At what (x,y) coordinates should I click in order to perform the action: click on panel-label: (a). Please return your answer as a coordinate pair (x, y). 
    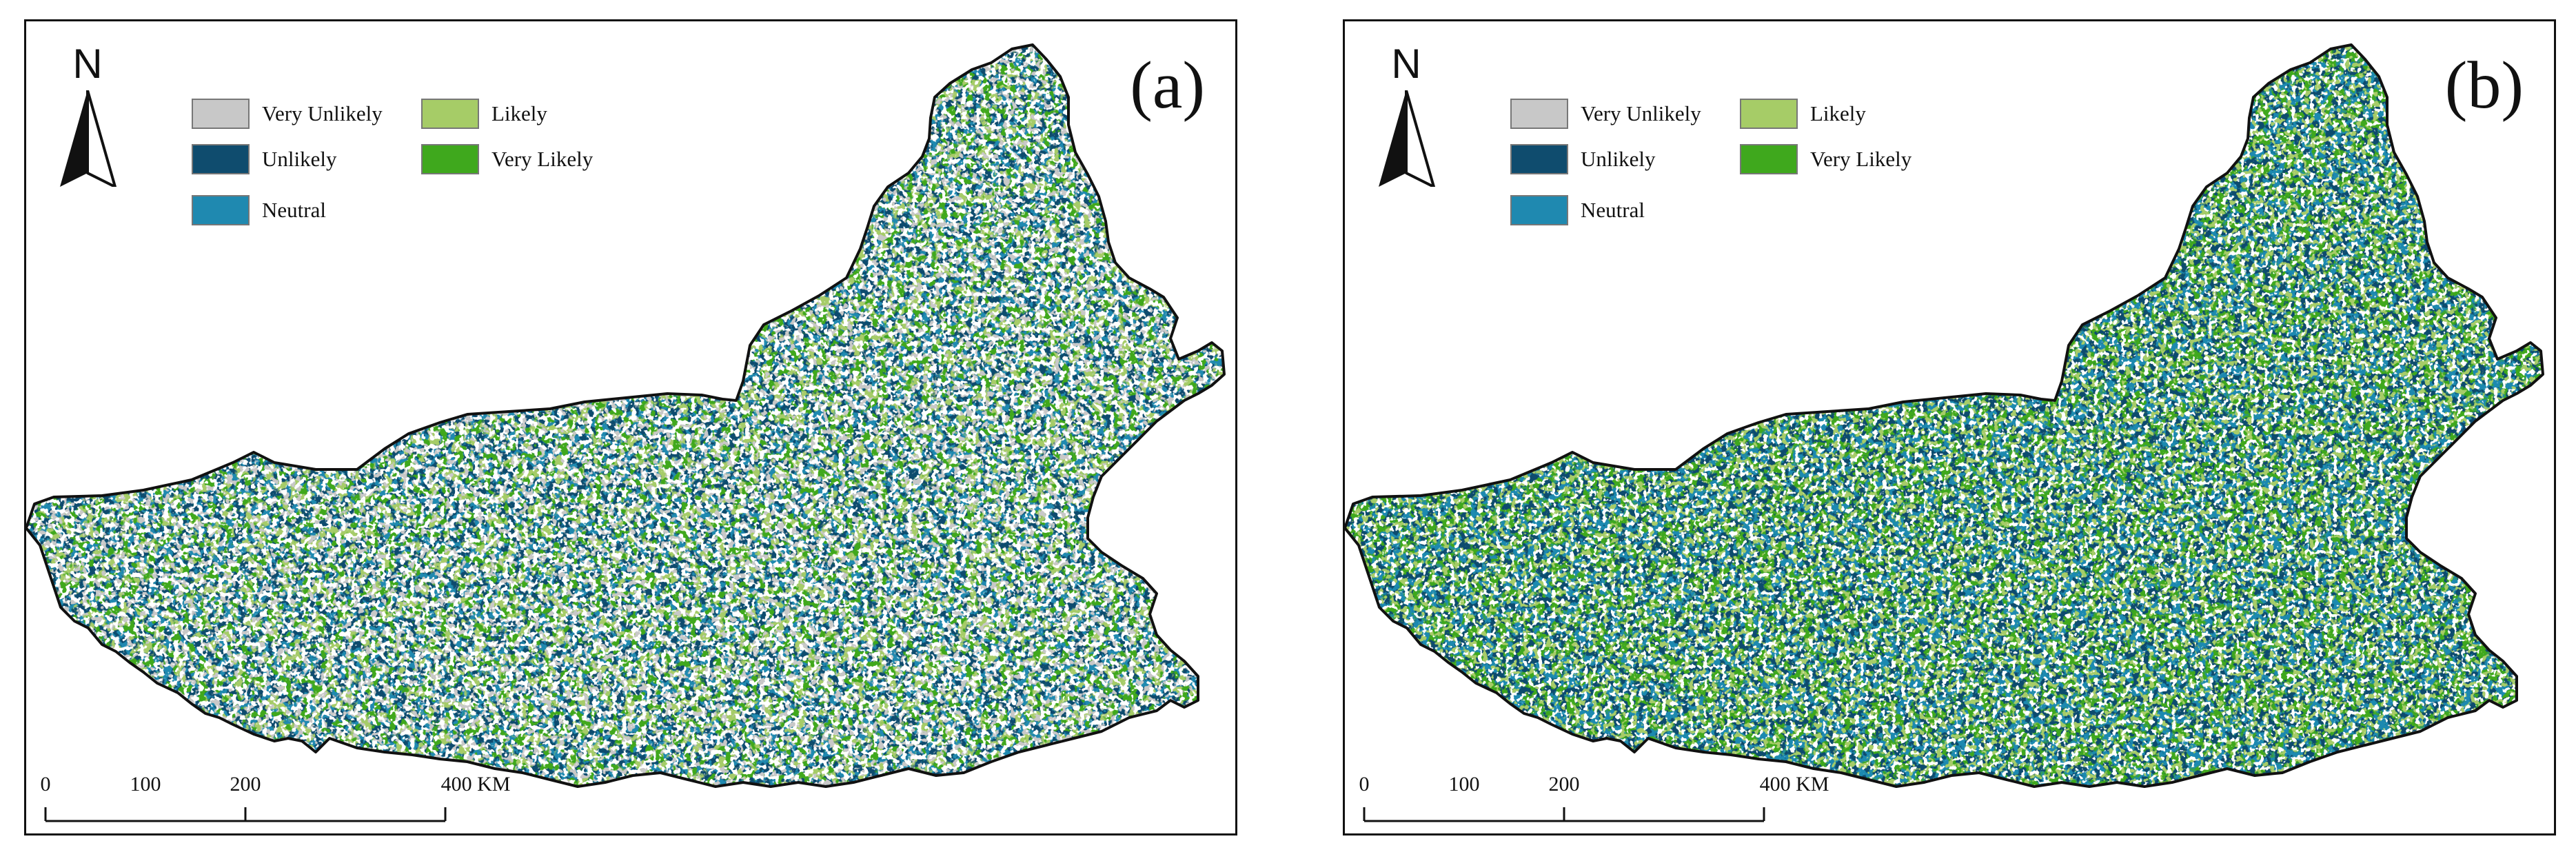
    Looking at the image, I should click on (1167, 85).